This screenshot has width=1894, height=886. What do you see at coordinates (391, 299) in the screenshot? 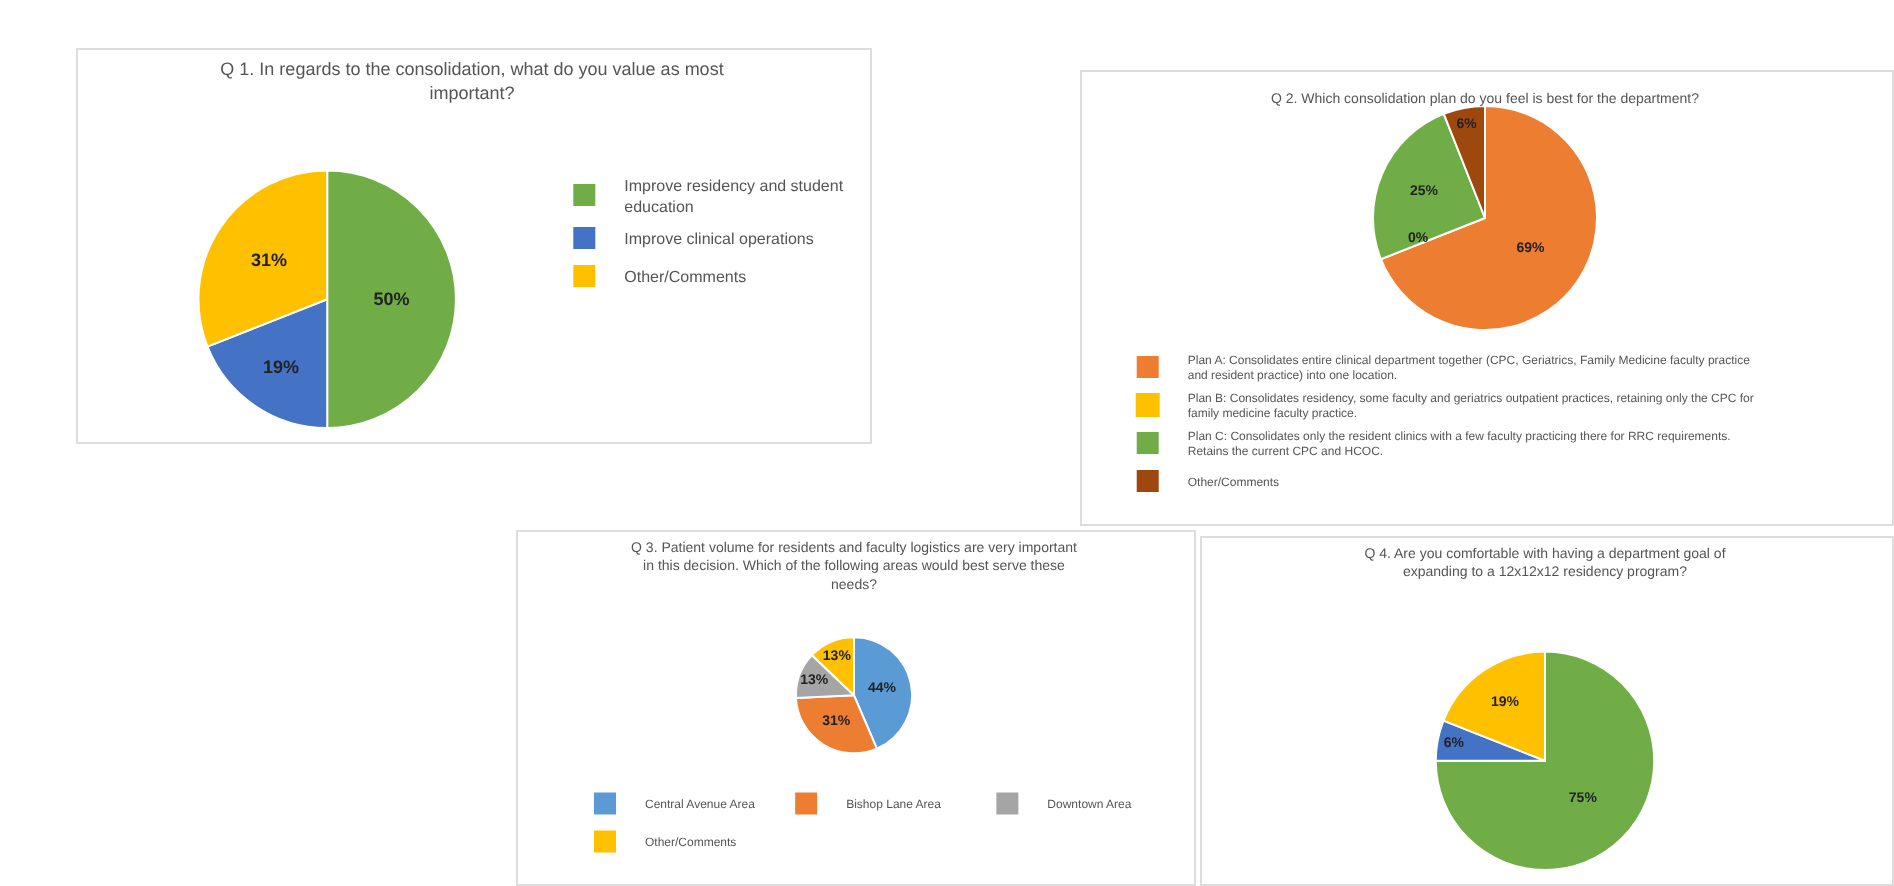
I see `data-label: 50%` at bounding box center [391, 299].